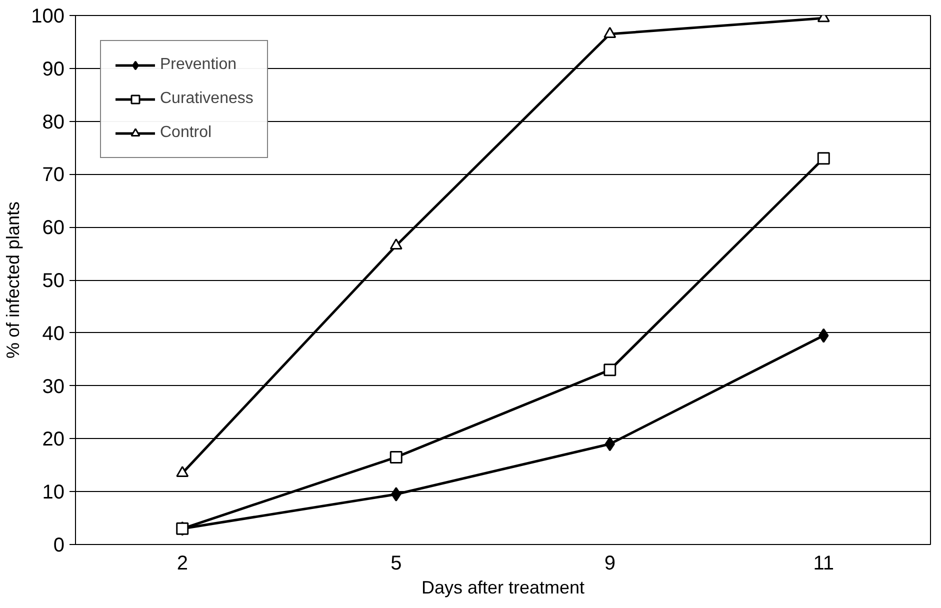  What do you see at coordinates (396, 563) in the screenshot?
I see `x-tick-label: 5` at bounding box center [396, 563].